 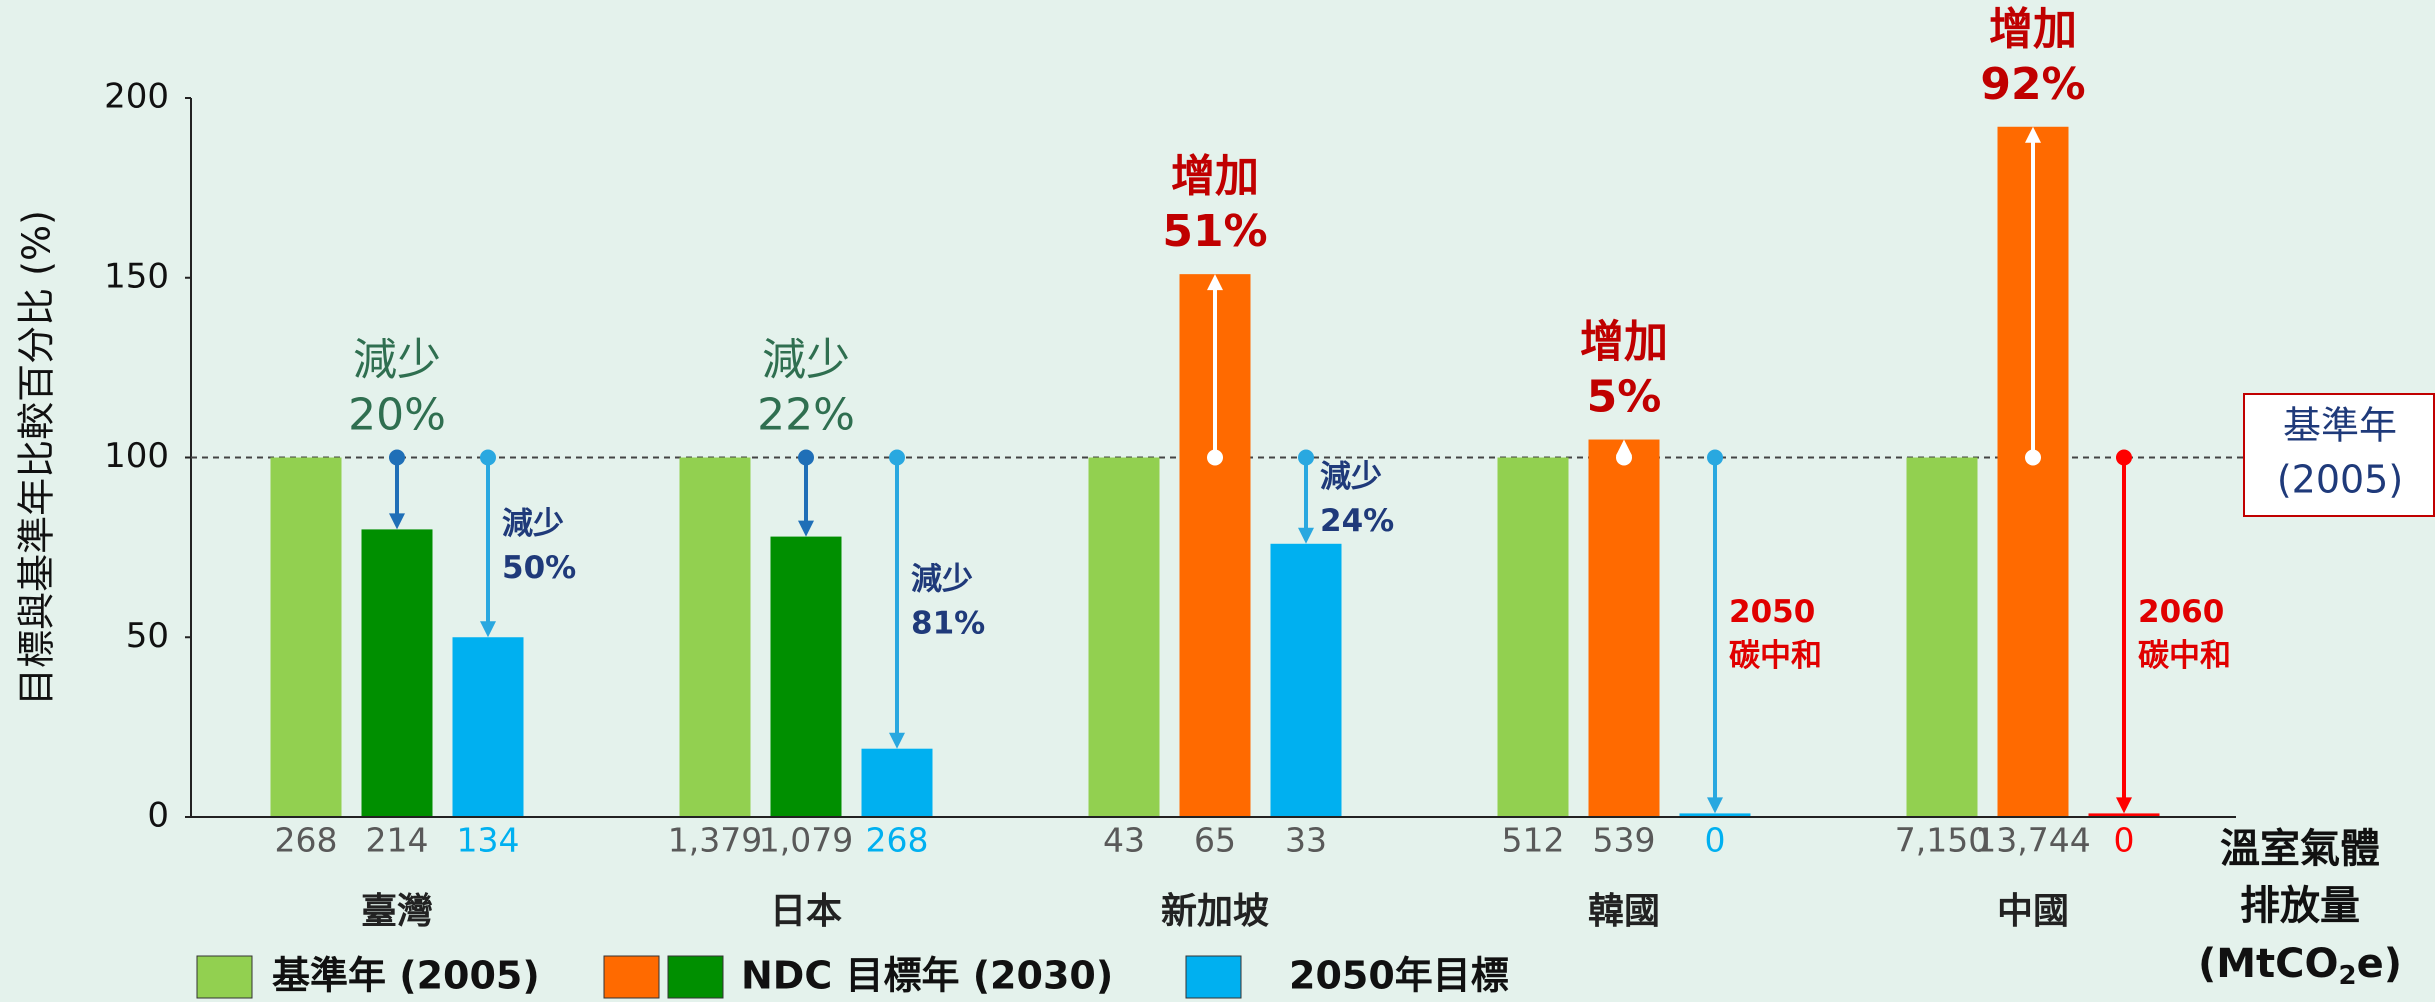 I want to click on emission-label: 1,379, so click(x=715, y=840).